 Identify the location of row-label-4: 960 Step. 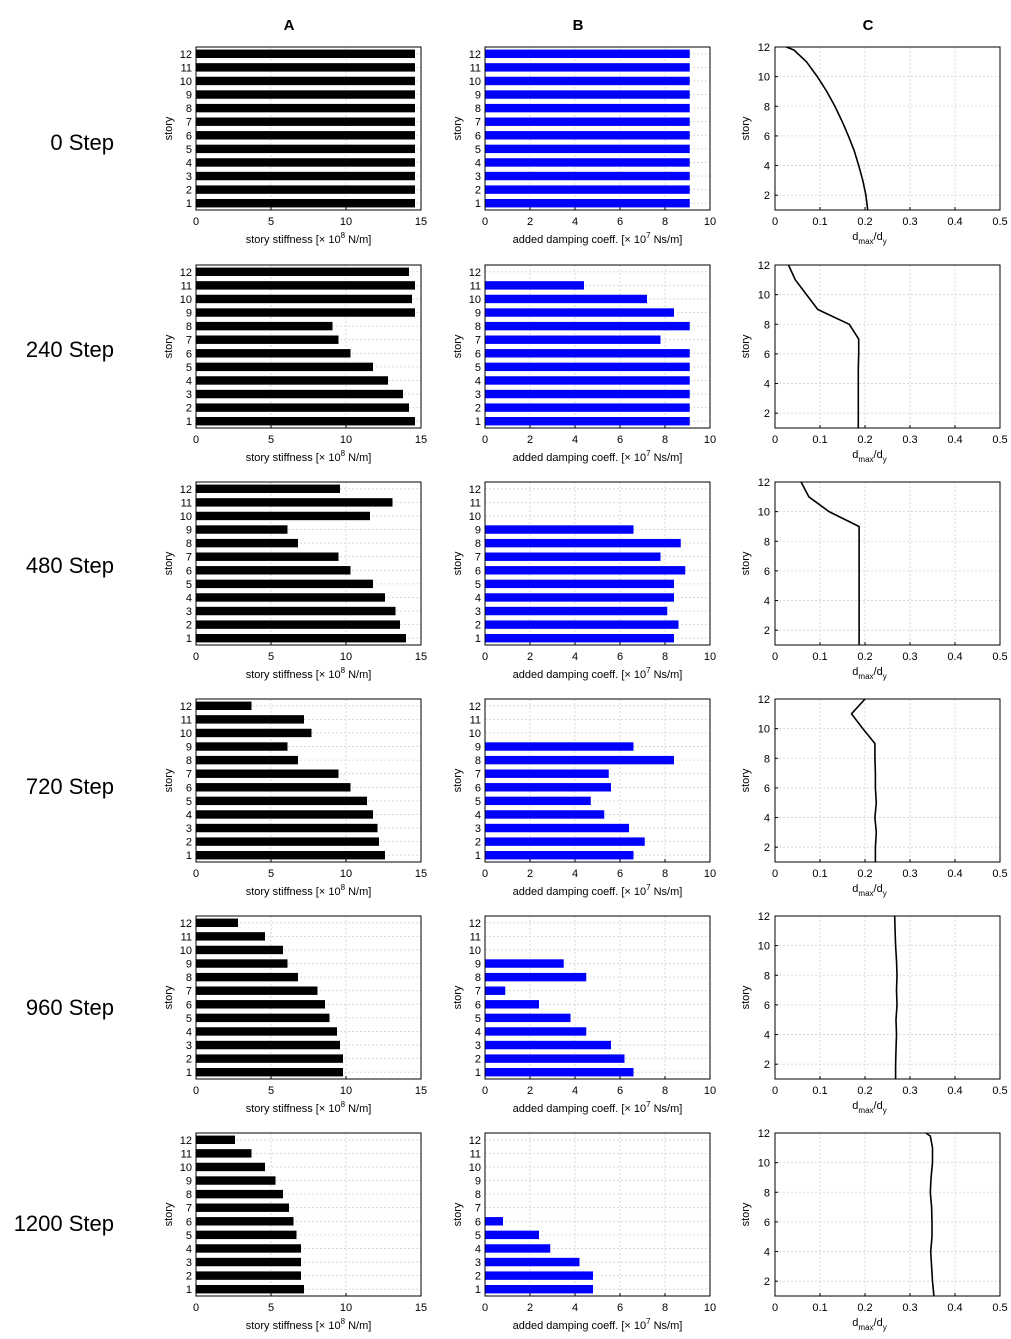
(70, 1007).